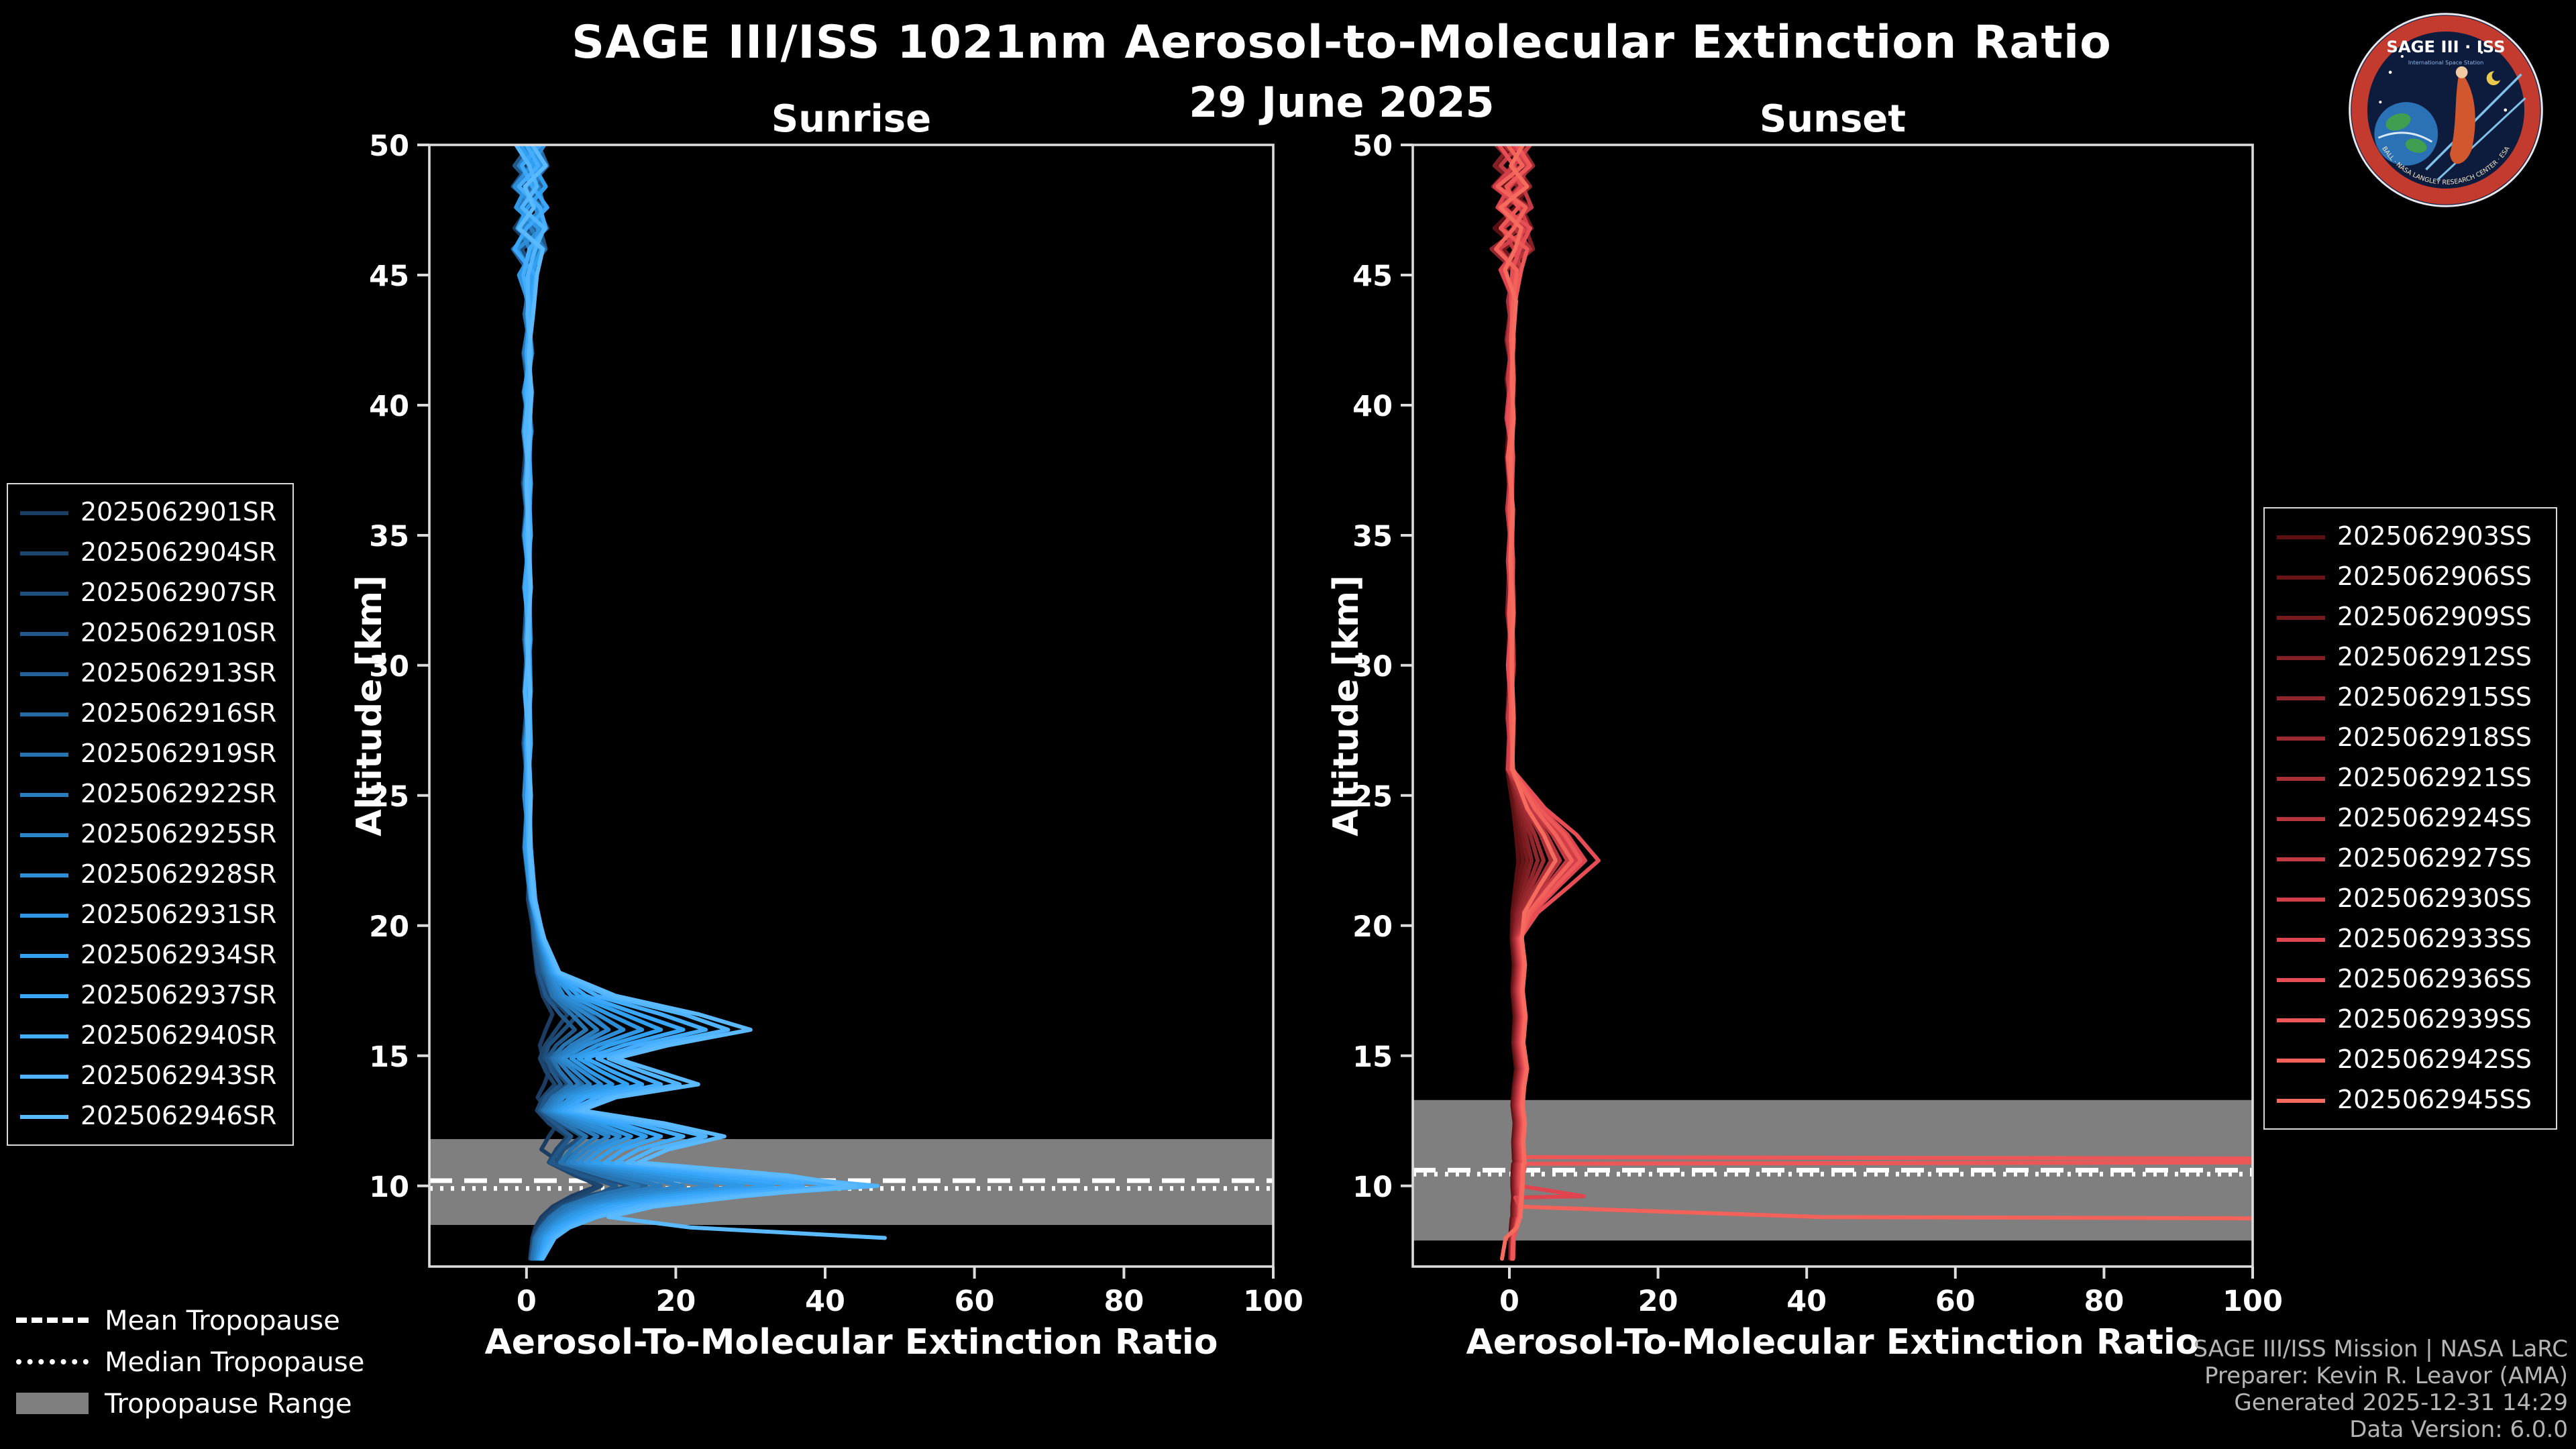  What do you see at coordinates (2434, 738) in the screenshot?
I see `series-label: 2025062918SS` at bounding box center [2434, 738].